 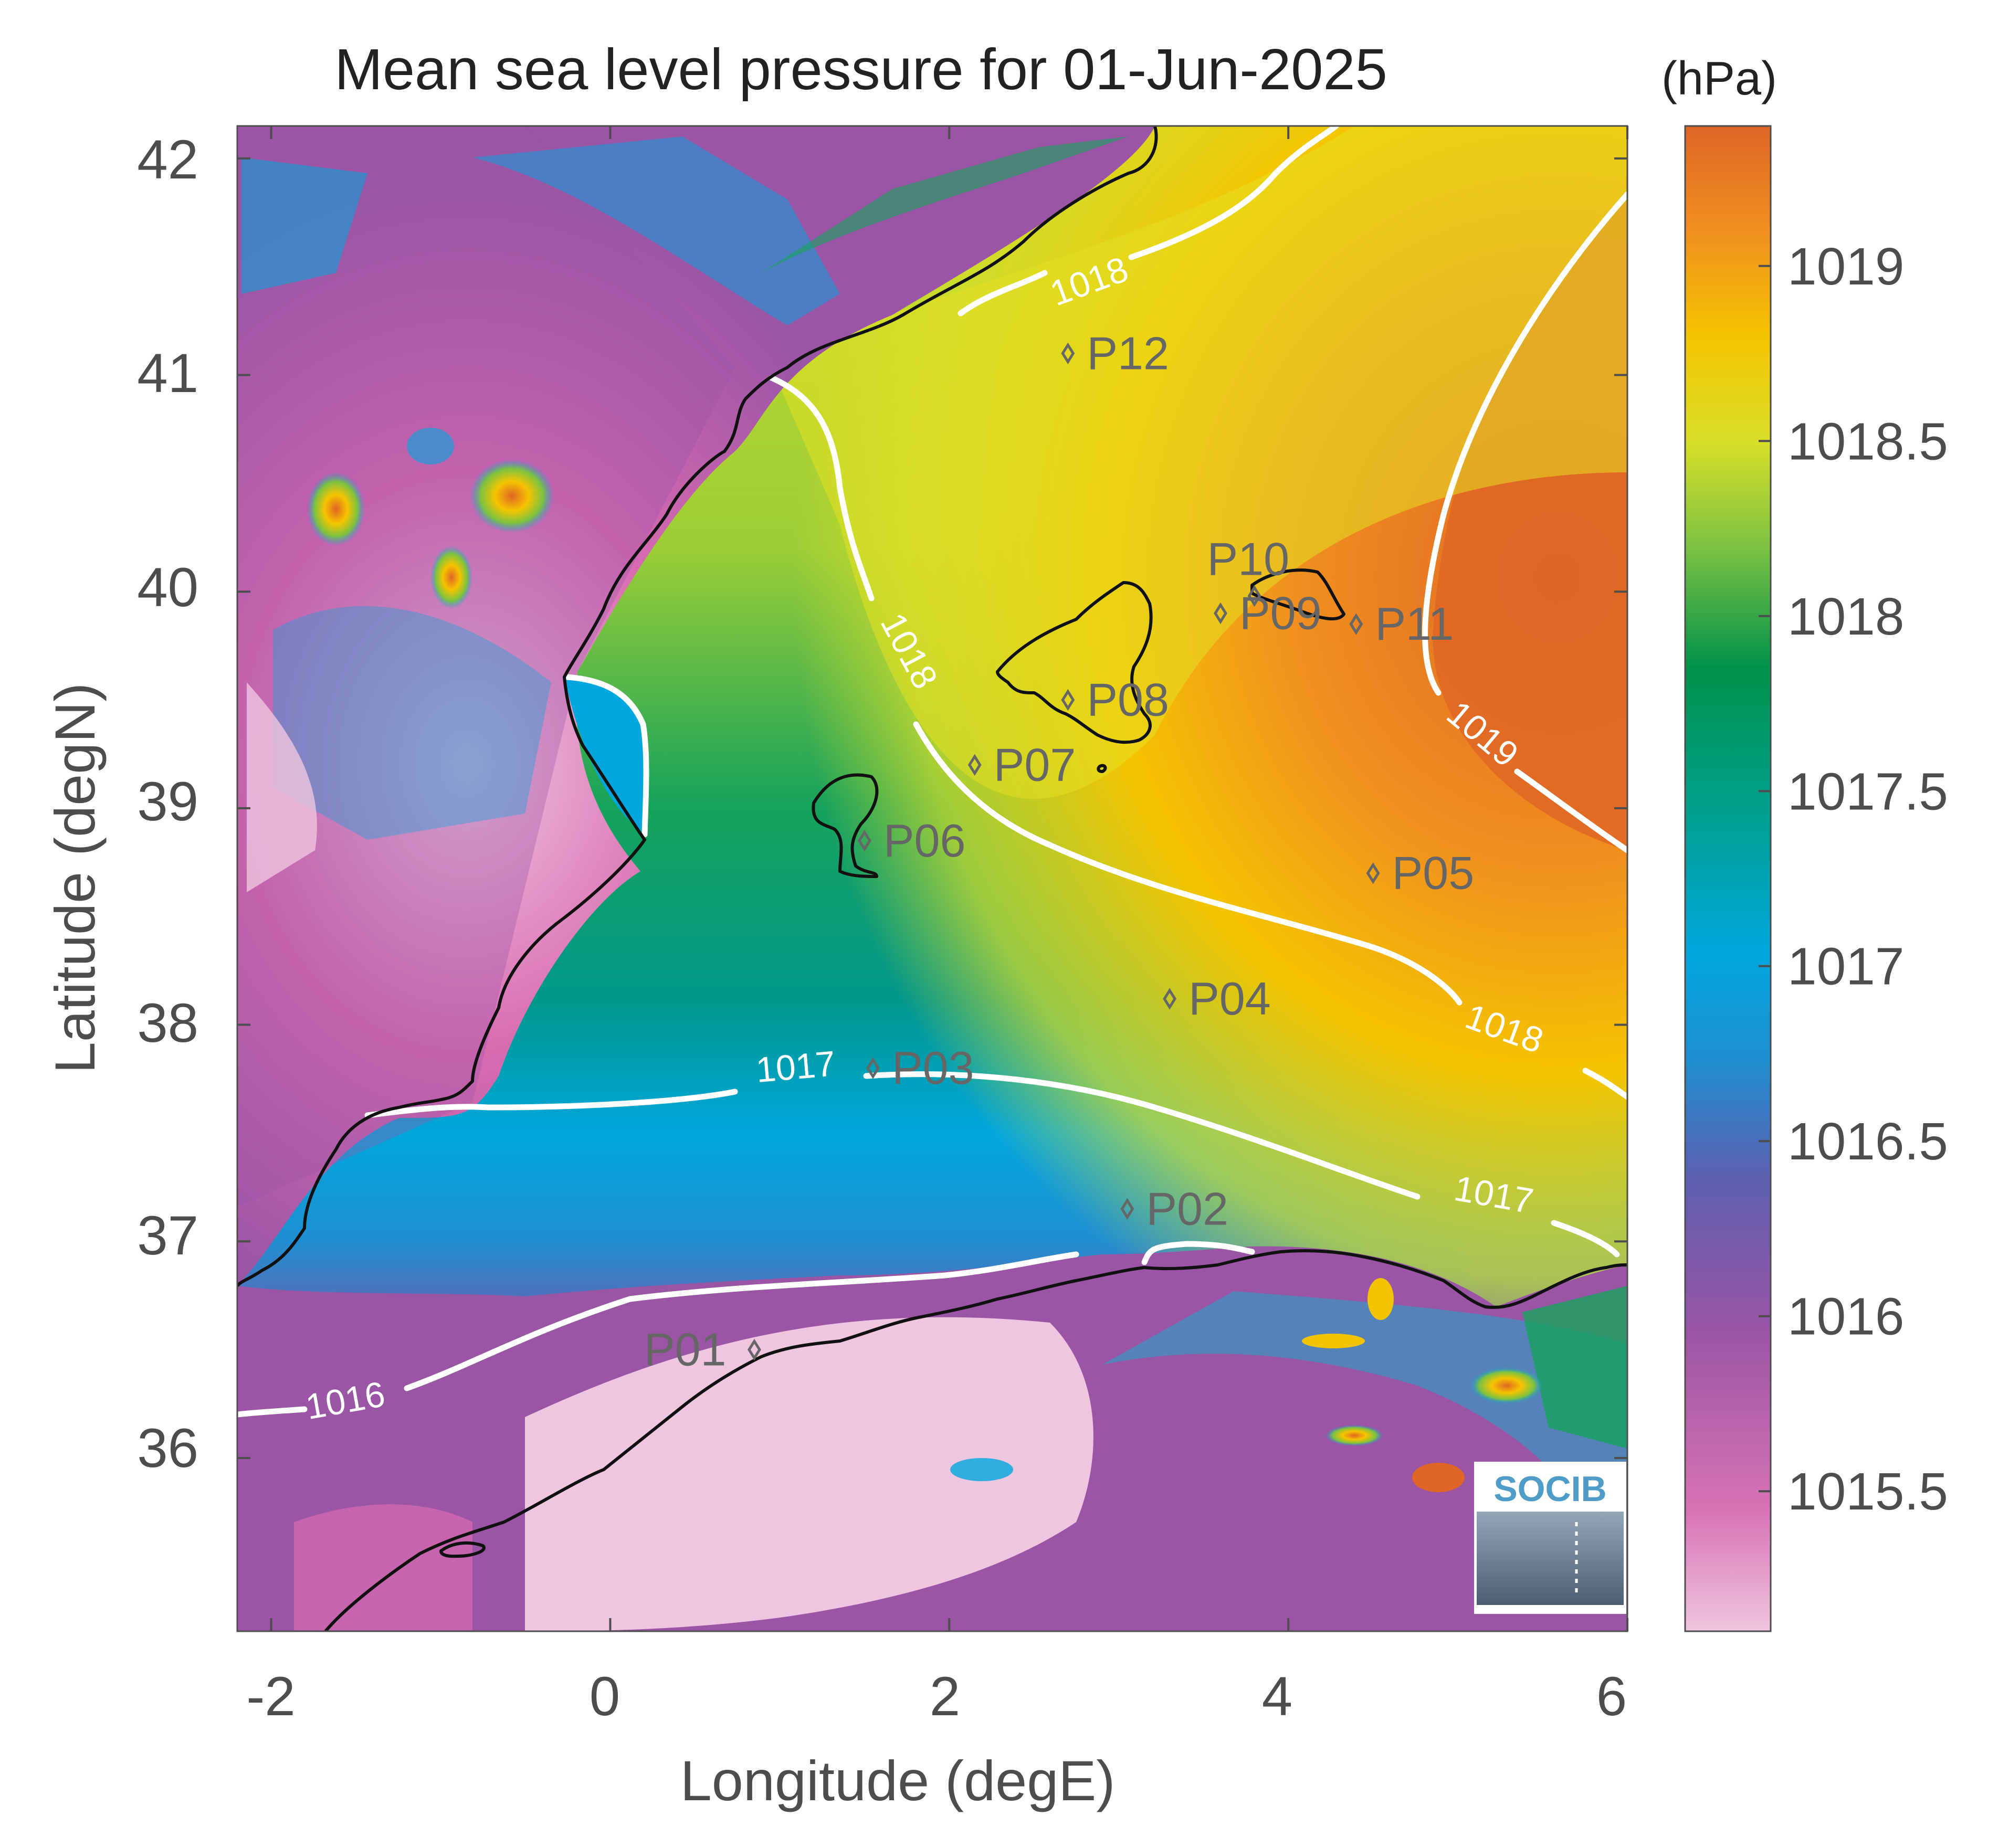 What do you see at coordinates (1868, 792) in the screenshot?
I see `colorbar-tick-label: 1017.5` at bounding box center [1868, 792].